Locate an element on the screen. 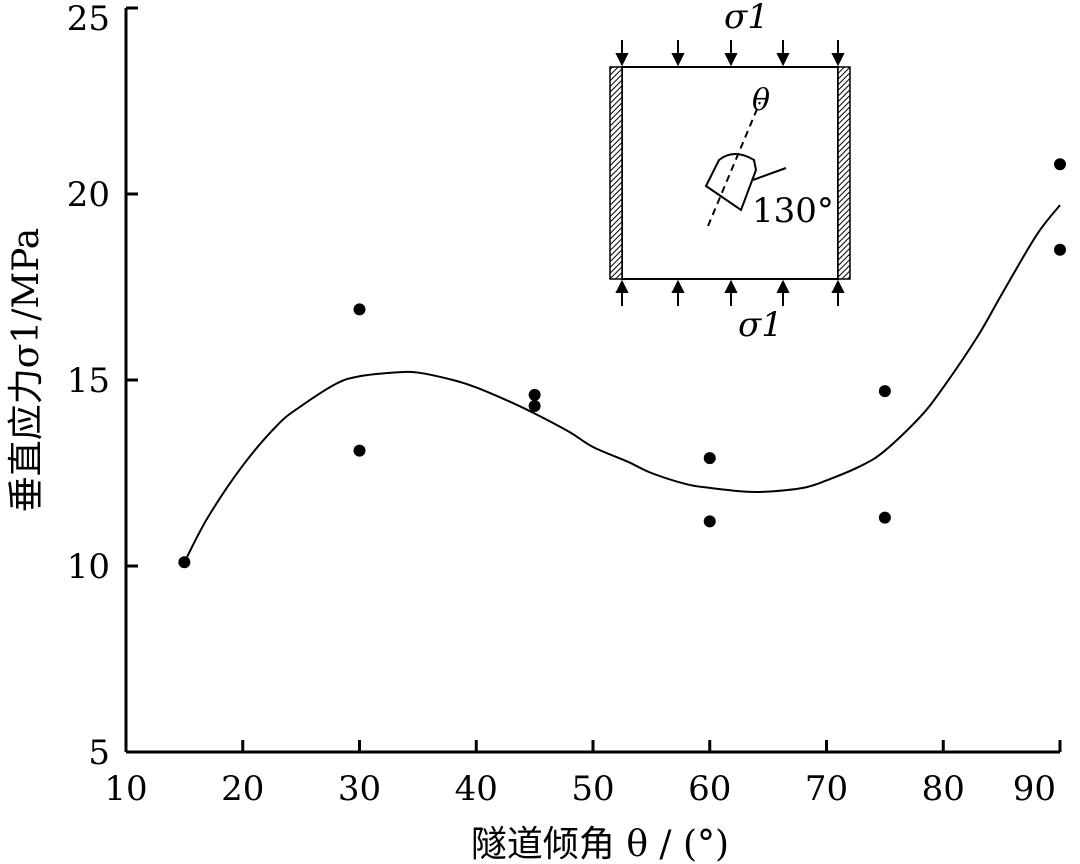 This screenshot has width=1080, height=864. y-tick-label: 5 is located at coordinates (99, 753).